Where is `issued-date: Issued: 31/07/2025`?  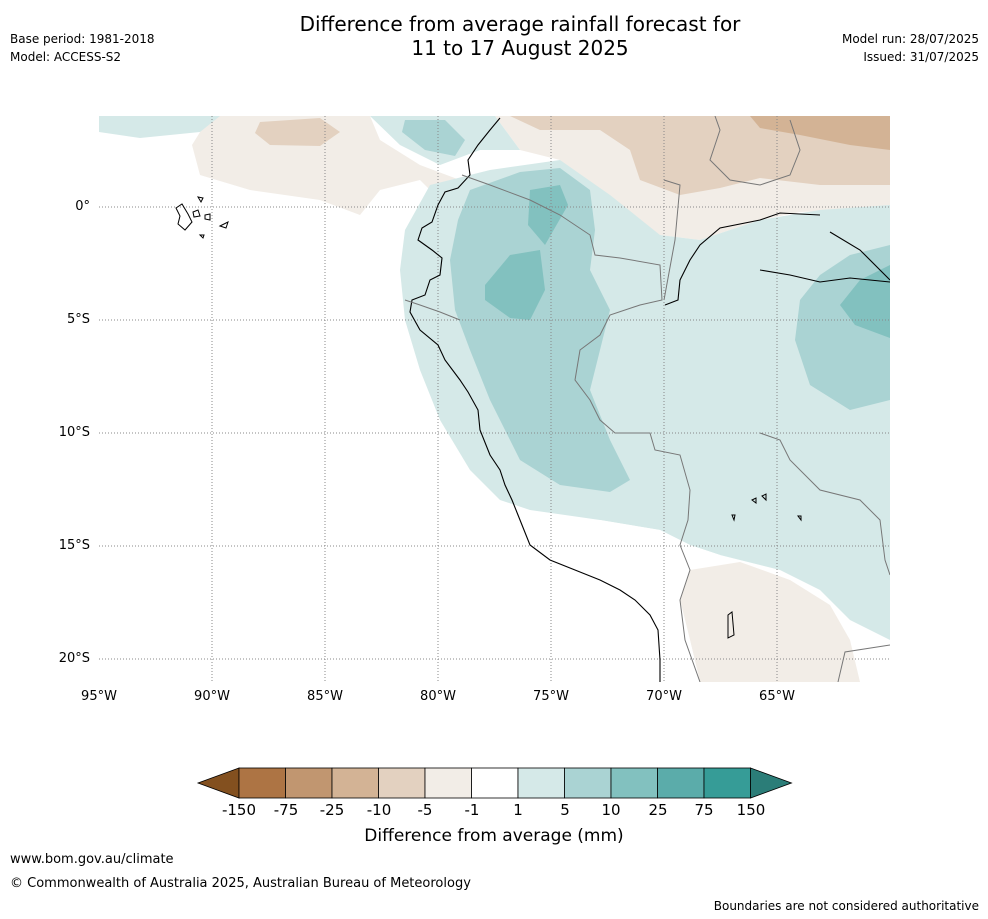
issued-date: Issued: 31/07/2025 is located at coordinates (921, 57).